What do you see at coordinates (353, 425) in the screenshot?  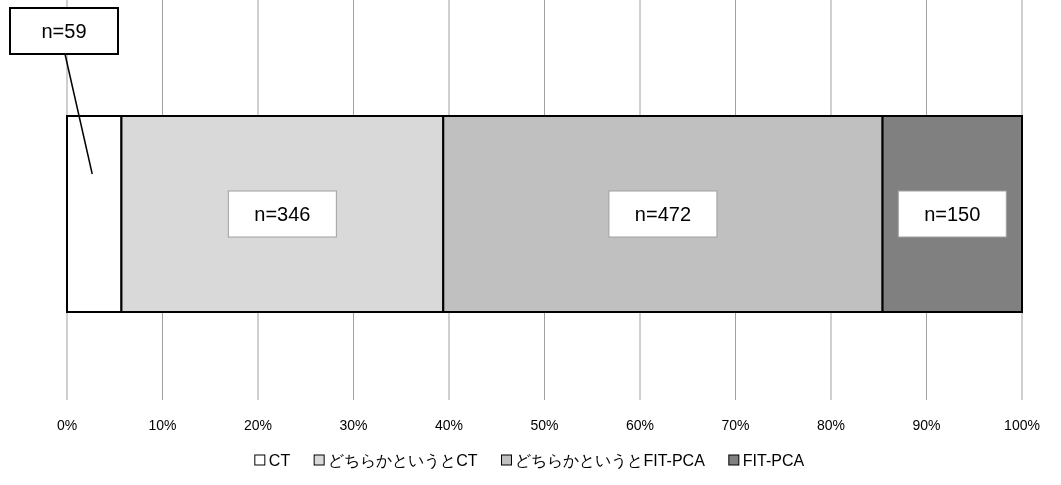 I see `x-tick-label: 30%` at bounding box center [353, 425].